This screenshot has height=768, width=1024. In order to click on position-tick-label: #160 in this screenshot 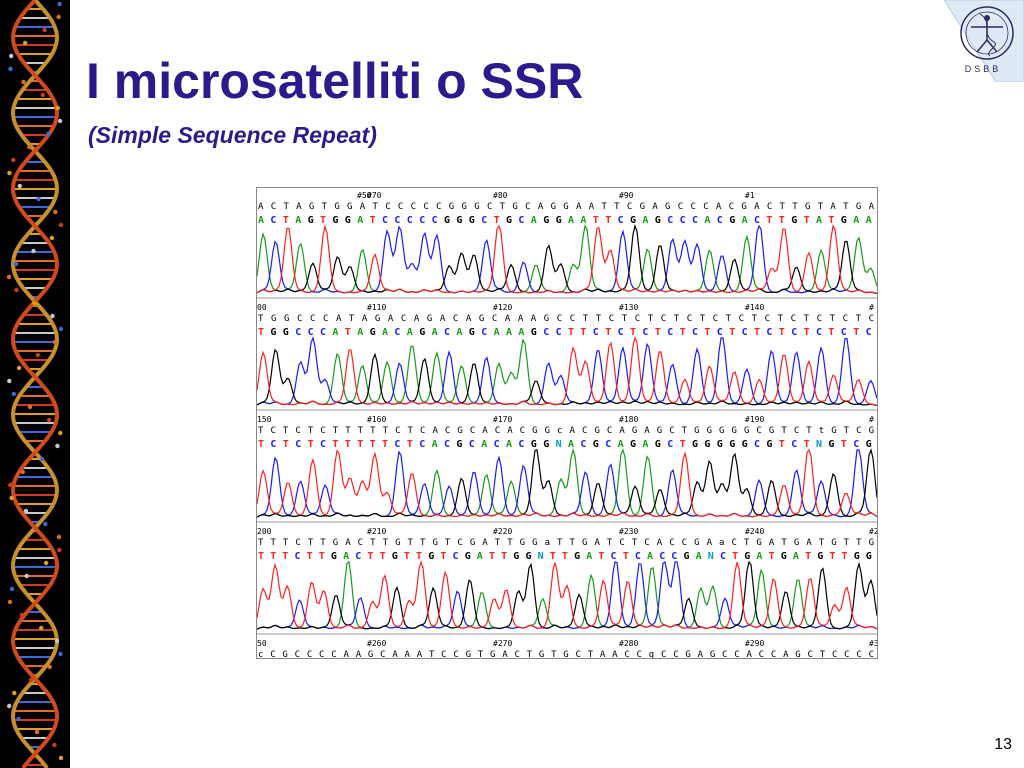, I will do `click(376, 419)`.